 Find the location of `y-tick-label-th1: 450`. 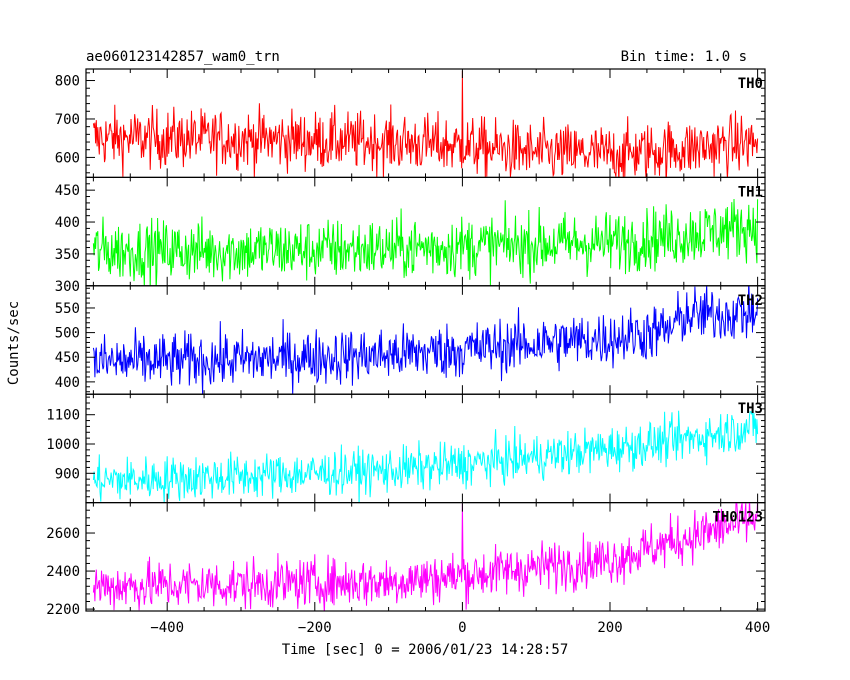

y-tick-label-th1: 450 is located at coordinates (67, 191).